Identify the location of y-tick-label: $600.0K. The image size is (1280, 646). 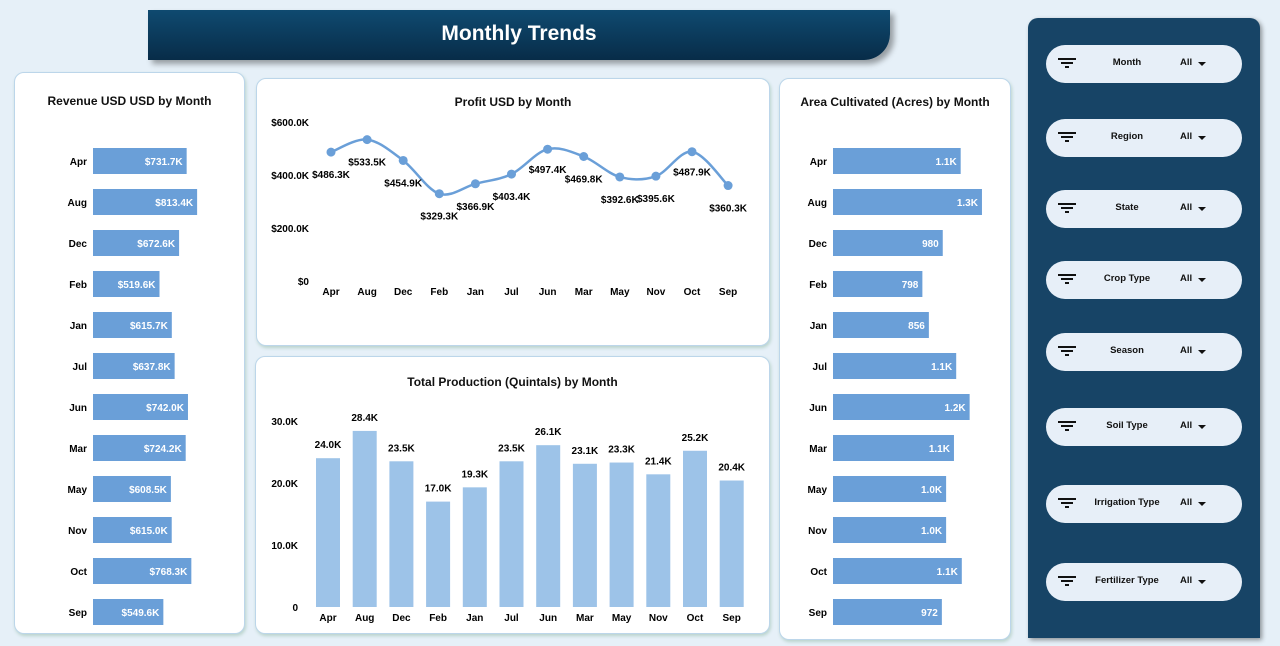
(290, 123).